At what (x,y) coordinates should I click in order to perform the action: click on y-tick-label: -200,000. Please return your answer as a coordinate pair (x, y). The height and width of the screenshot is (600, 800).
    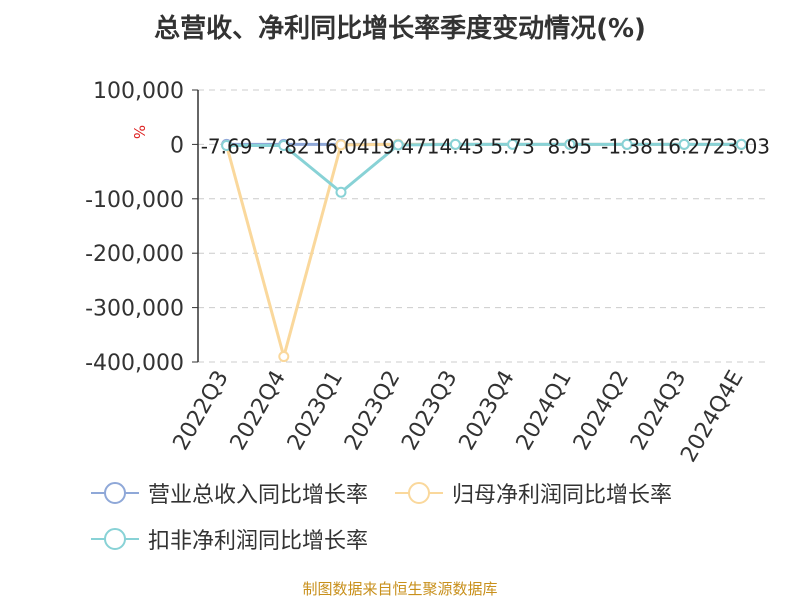
    Looking at the image, I should click on (134, 254).